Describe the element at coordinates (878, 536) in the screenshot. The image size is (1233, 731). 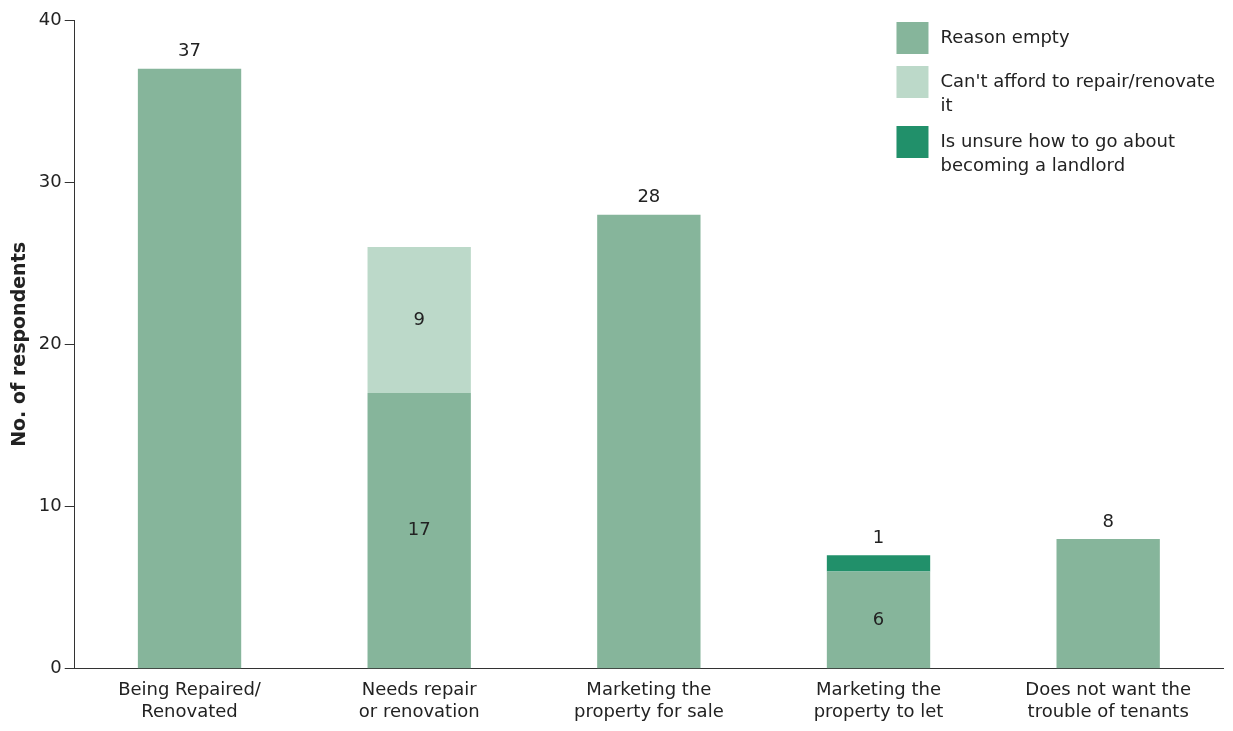
I see `data-label: 1` at that location.